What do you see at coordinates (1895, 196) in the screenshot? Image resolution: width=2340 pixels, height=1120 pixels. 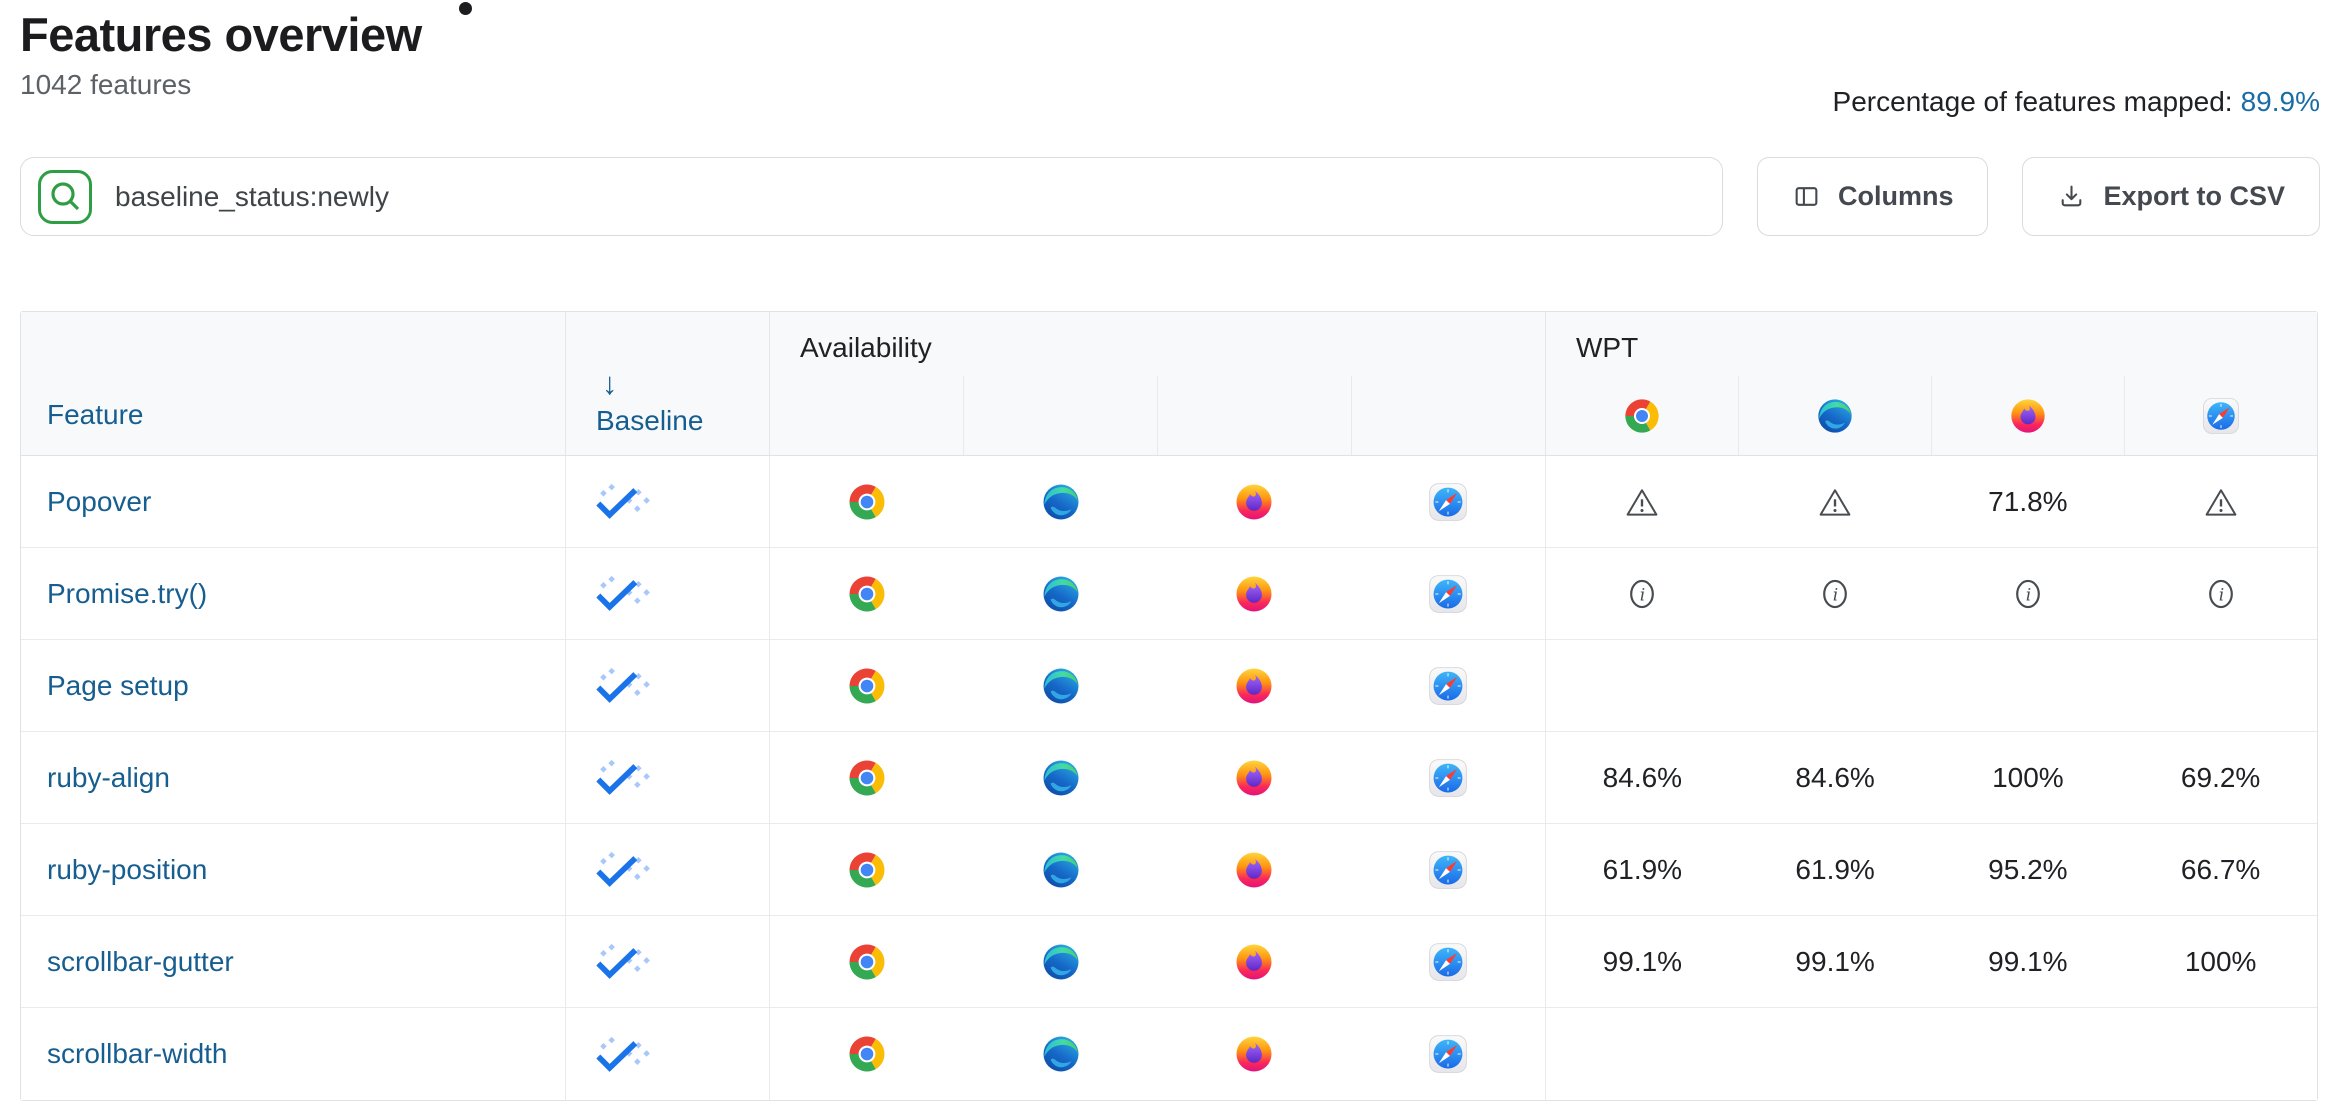 I see `columns-button-label: Columns` at bounding box center [1895, 196].